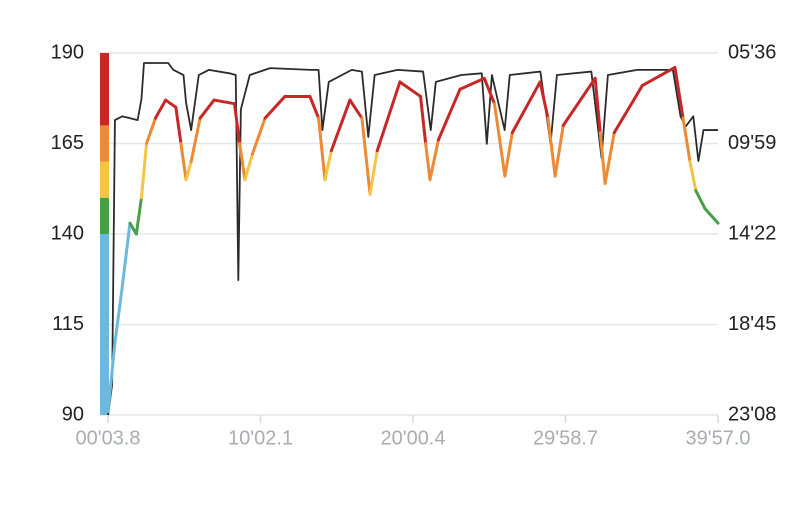 This screenshot has width=800, height=506. I want to click on x-tick-label: 00'03.8, so click(108, 438).